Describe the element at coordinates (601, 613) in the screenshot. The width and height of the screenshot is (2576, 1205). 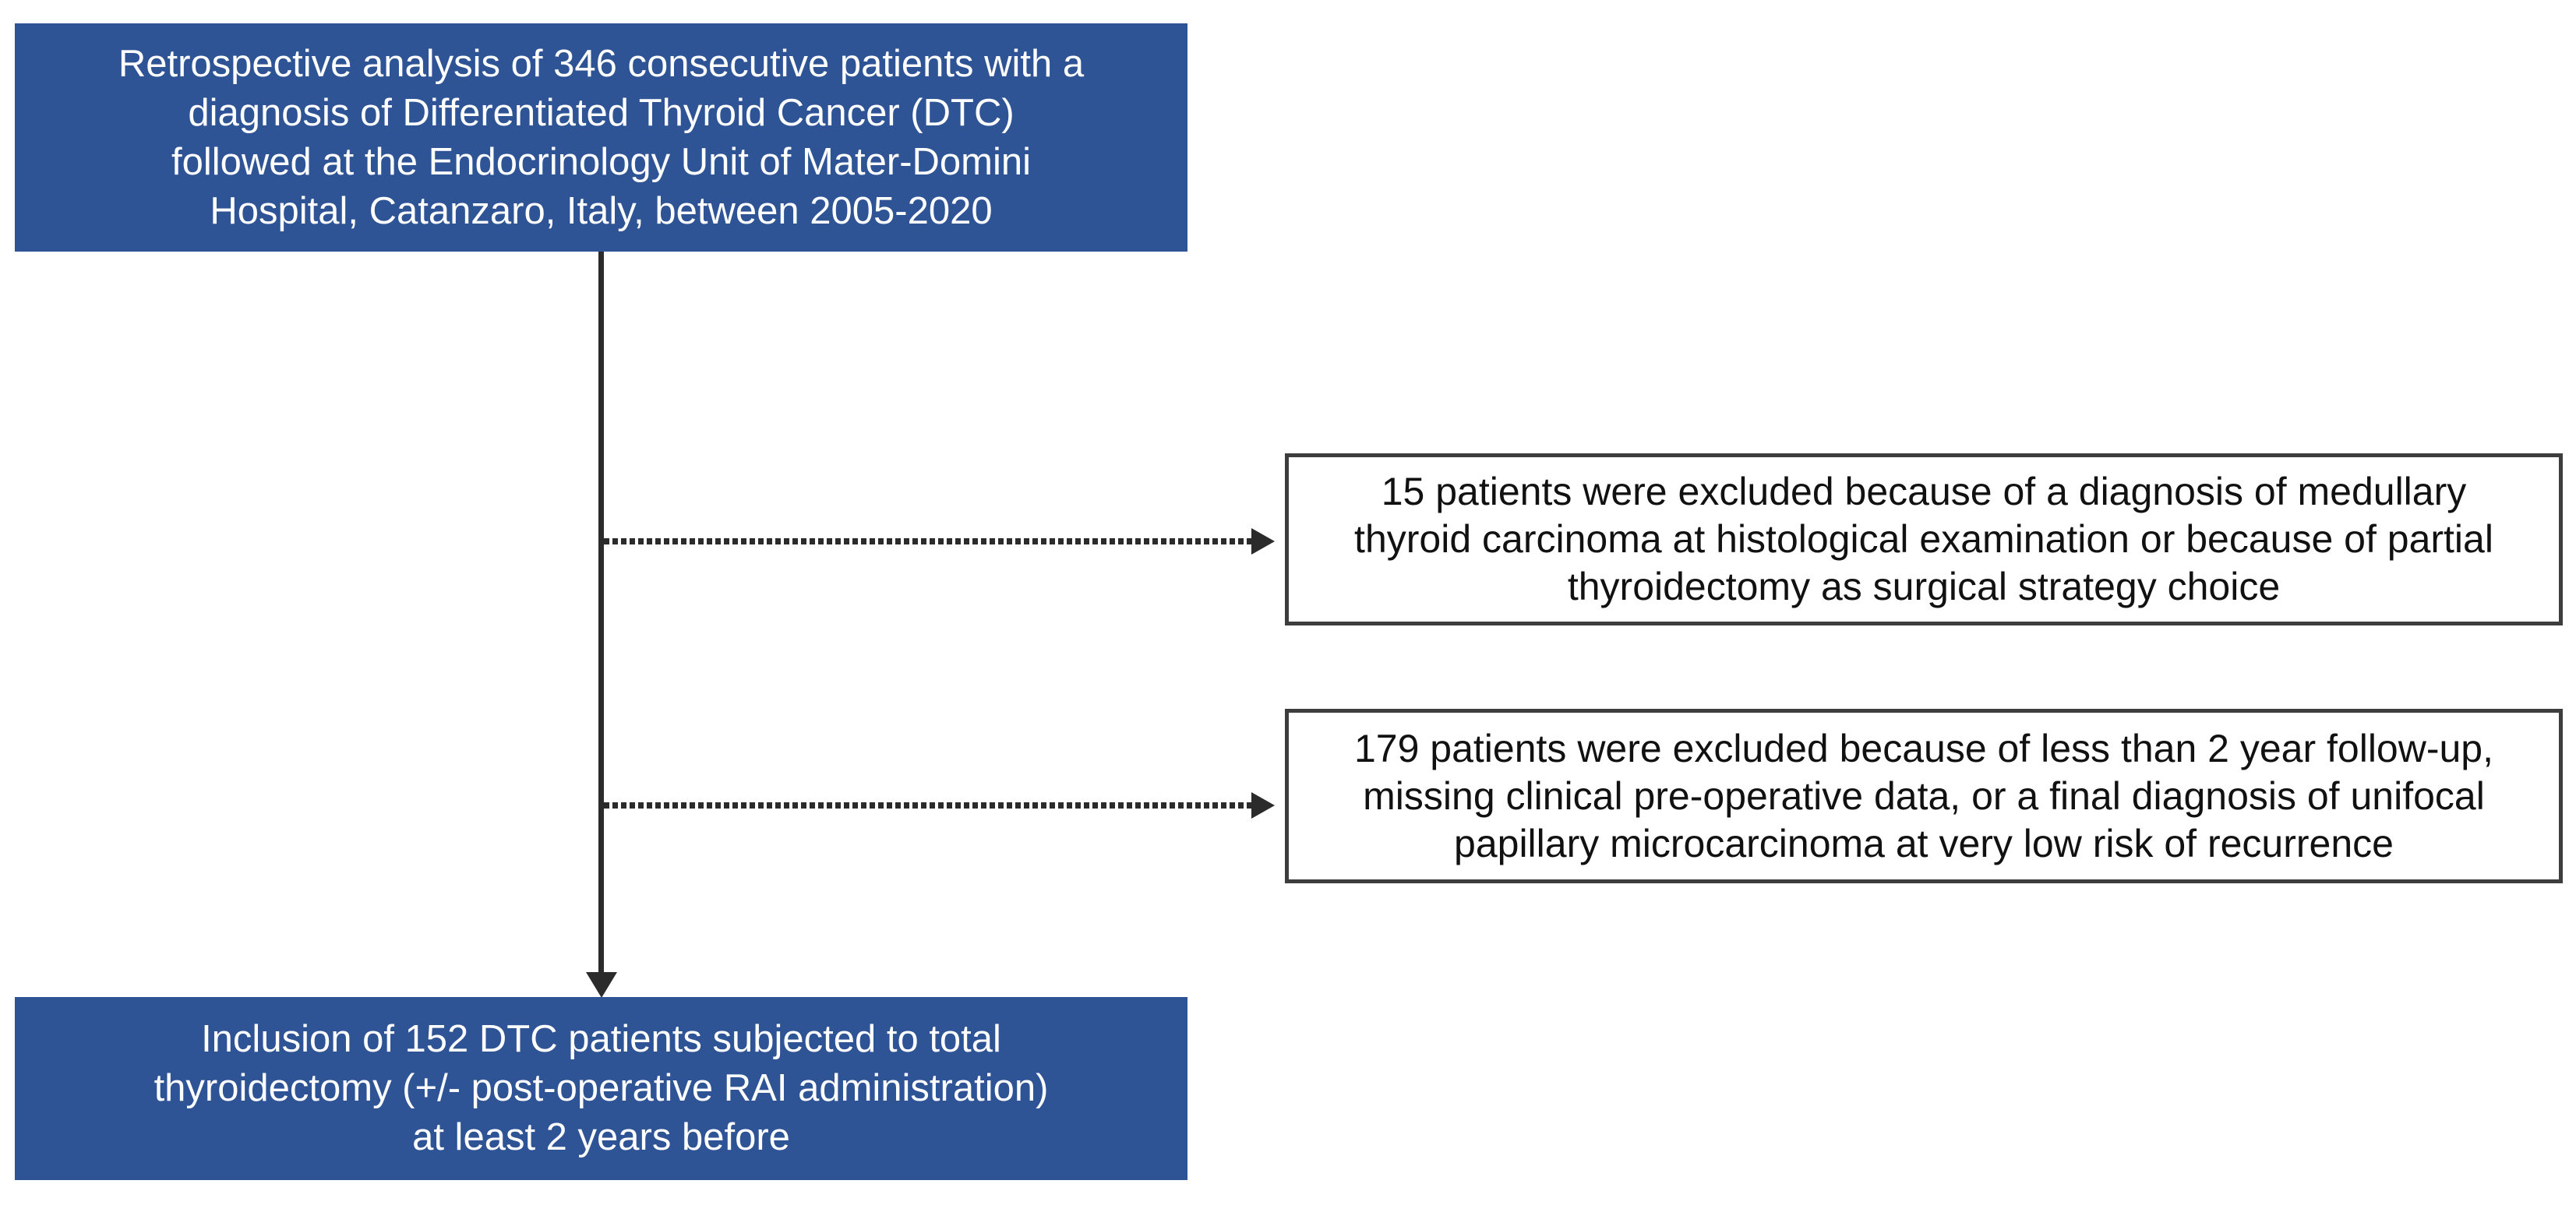
I see `main-flow-line` at that location.